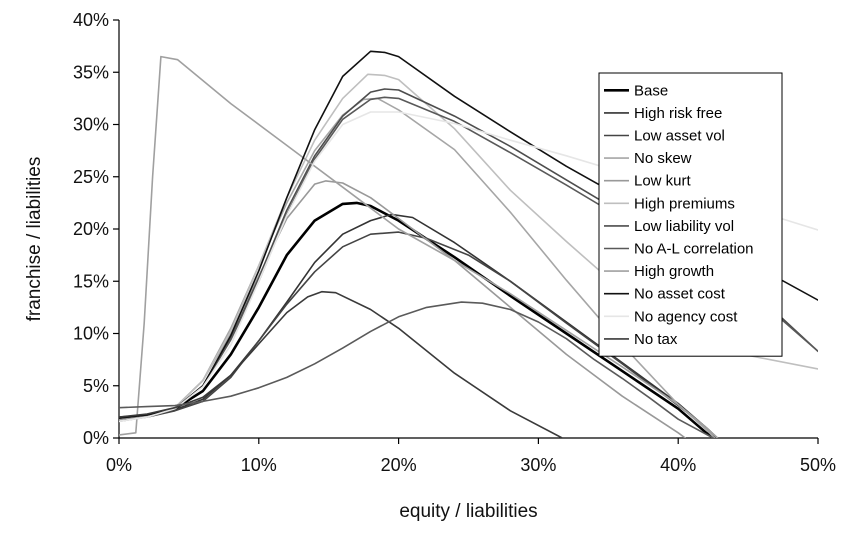 Image resolution: width=843 pixels, height=535 pixels. Describe the element at coordinates (679, 136) in the screenshot. I see `legend-label: Low asset vol` at that location.